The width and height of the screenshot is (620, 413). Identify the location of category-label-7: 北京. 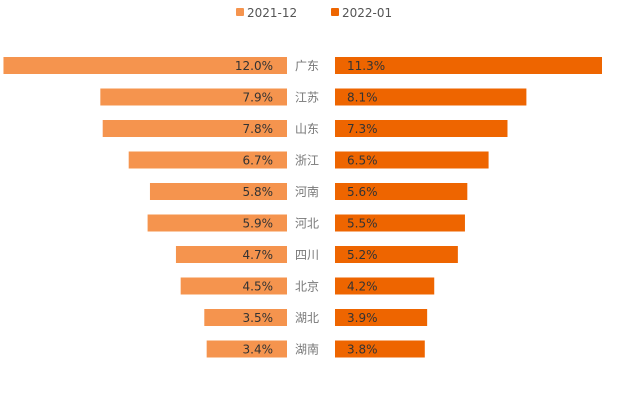
(307, 287).